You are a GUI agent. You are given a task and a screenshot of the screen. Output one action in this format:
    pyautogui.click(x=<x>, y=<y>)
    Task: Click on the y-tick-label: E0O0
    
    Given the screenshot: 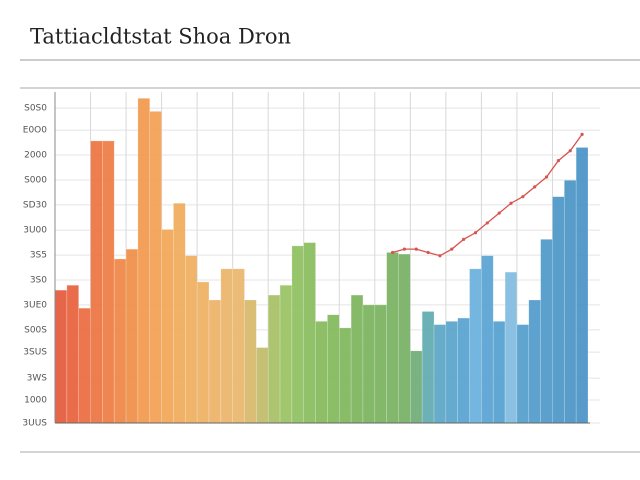 What is the action you would take?
    pyautogui.click(x=35, y=131)
    